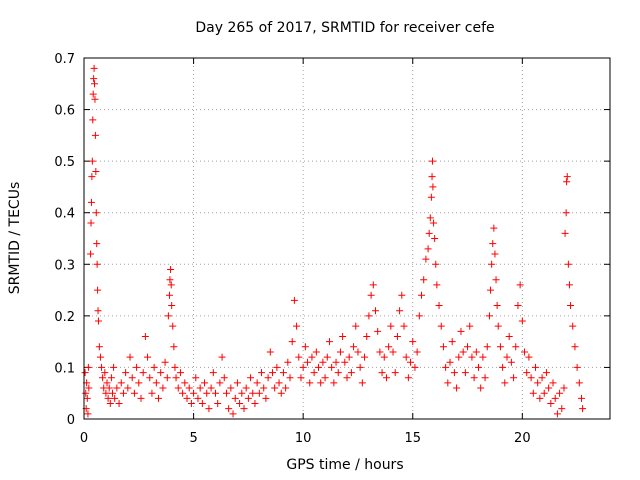 The height and width of the screenshot is (480, 640). Describe the element at coordinates (412, 438) in the screenshot. I see `x-tick-label: 15` at that location.